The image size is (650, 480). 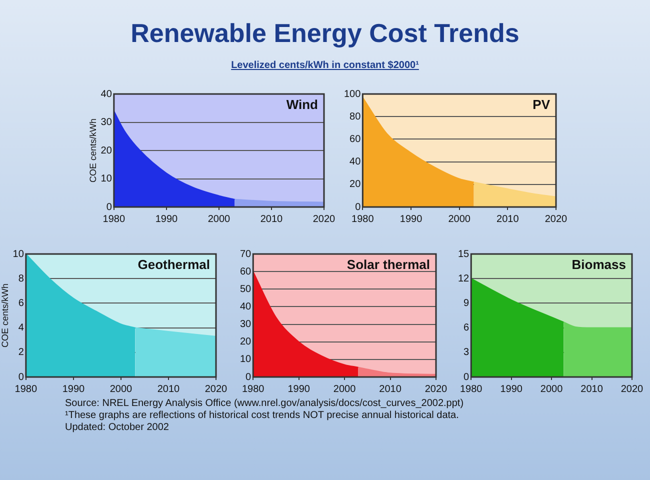 I want to click on chart-title: Biomass, so click(x=599, y=264).